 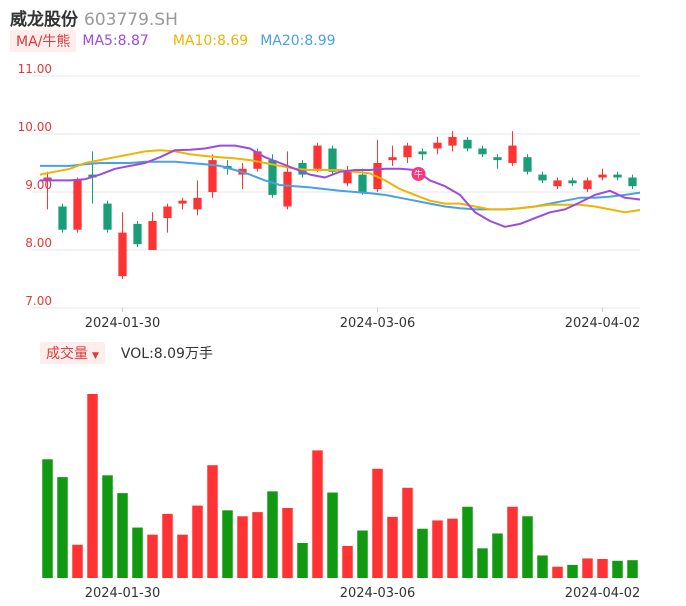 I want to click on volume-date-tick-label: 2024-03-06, so click(x=378, y=593).